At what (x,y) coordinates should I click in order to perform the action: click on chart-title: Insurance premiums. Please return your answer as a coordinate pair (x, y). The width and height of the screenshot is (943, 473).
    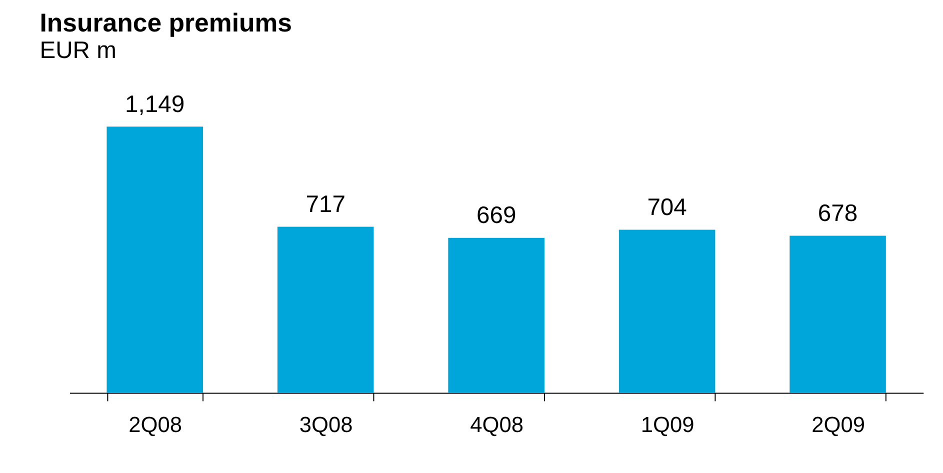
    Looking at the image, I should click on (166, 23).